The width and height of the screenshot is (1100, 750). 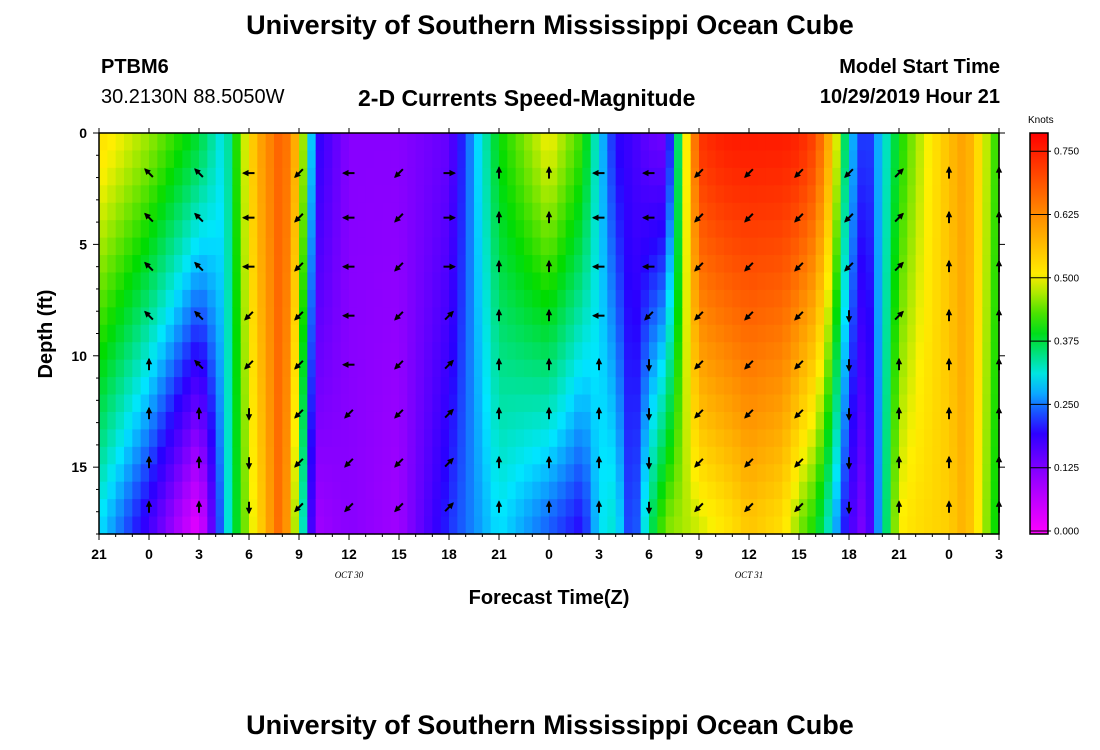 I want to click on x-tick-label: 15, so click(x=799, y=554).